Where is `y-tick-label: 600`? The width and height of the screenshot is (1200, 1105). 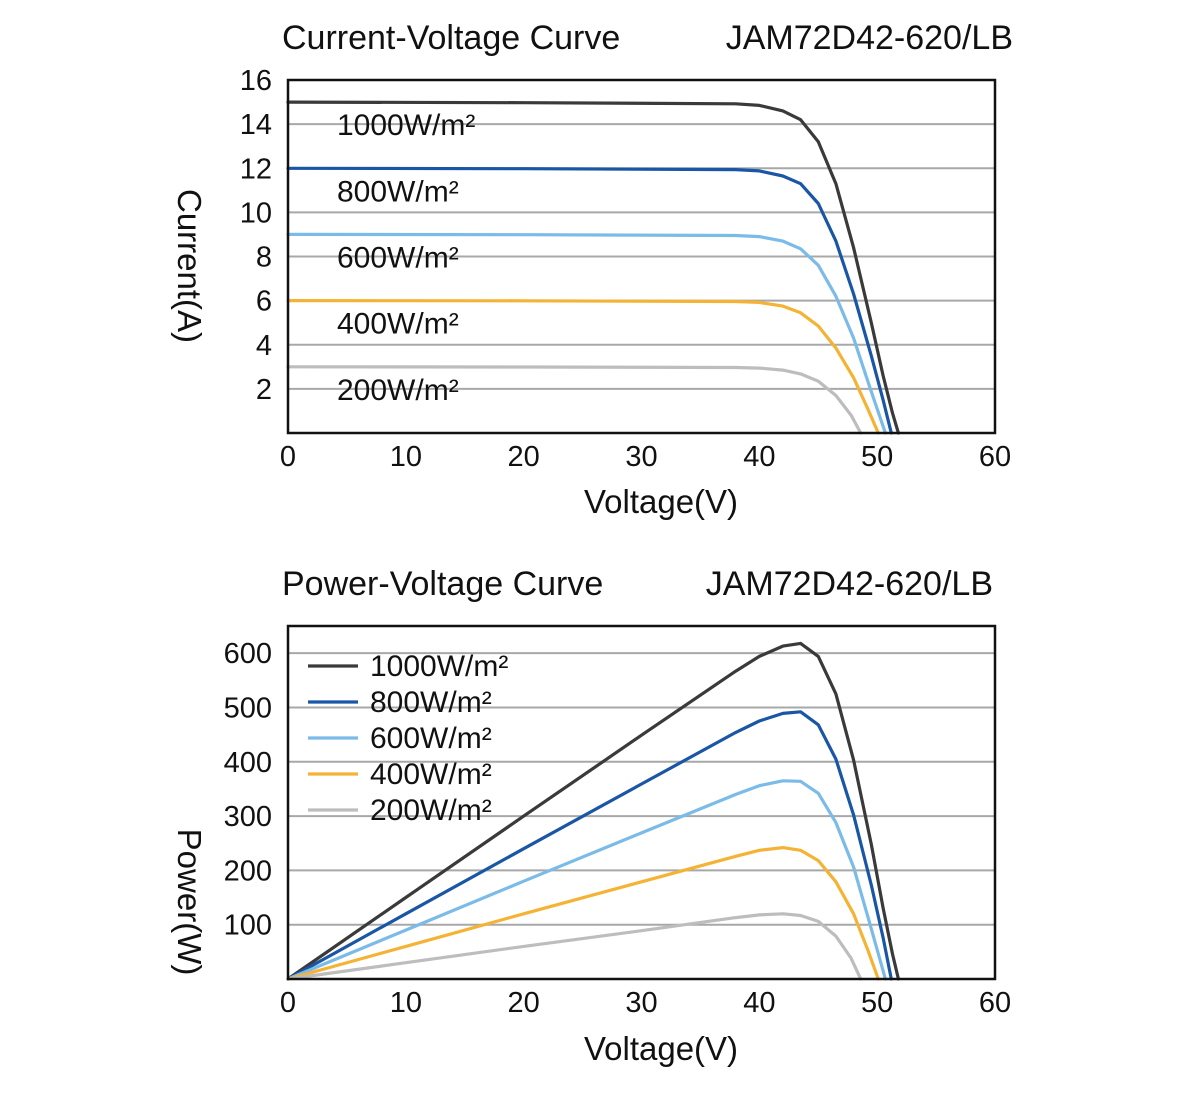
y-tick-label: 600 is located at coordinates (248, 654).